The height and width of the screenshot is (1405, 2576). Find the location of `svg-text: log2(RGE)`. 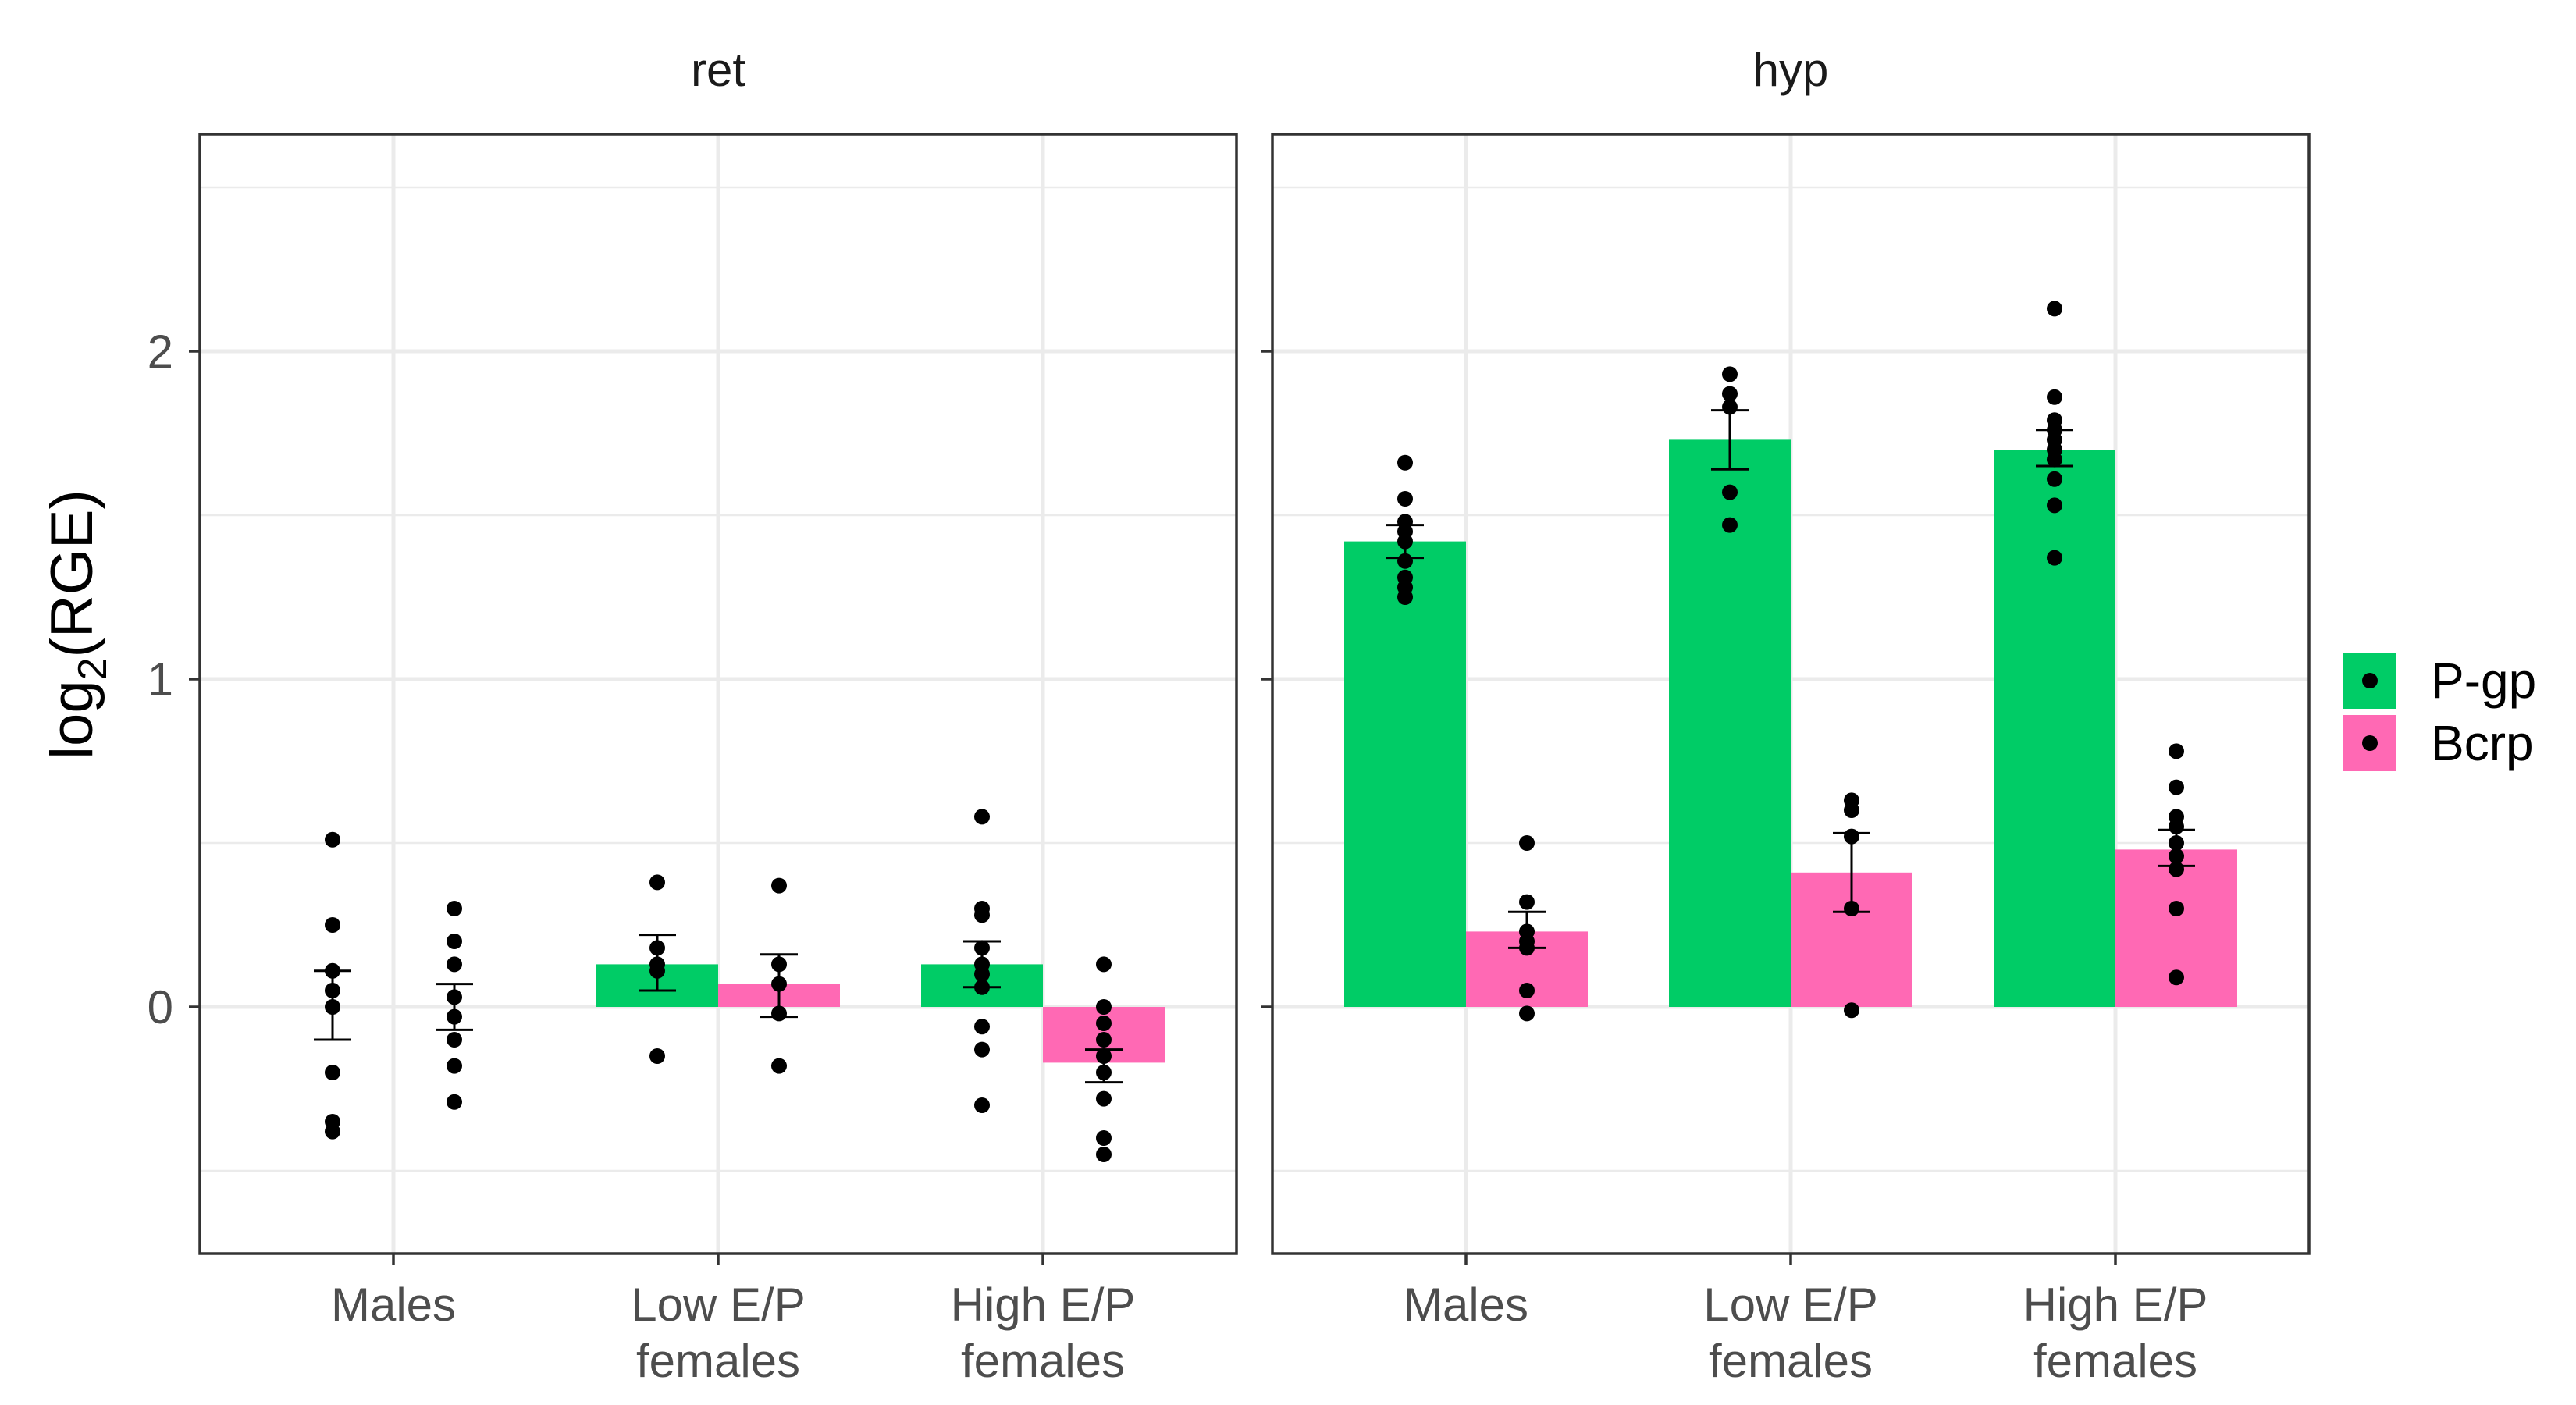

svg-text: log2(RGE) is located at coordinates (77, 624).